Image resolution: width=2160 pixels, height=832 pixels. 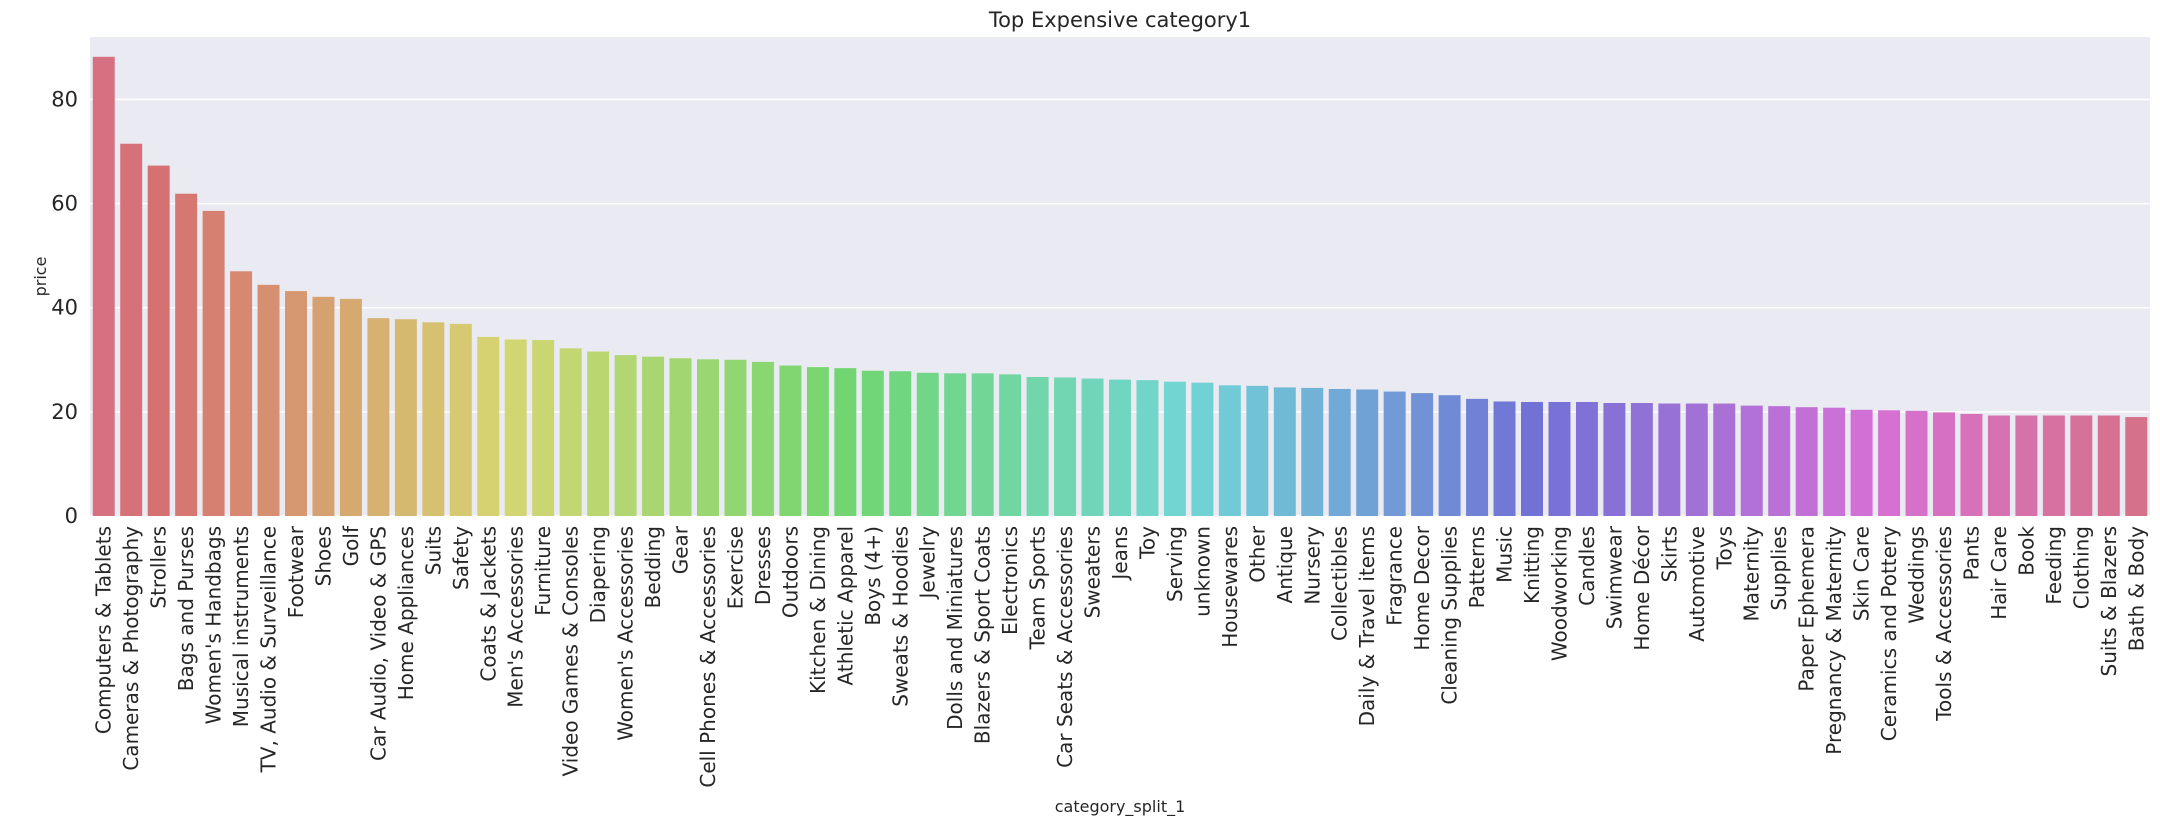 What do you see at coordinates (1971, 553) in the screenshot?
I see `x-tick-label: Pants` at bounding box center [1971, 553].